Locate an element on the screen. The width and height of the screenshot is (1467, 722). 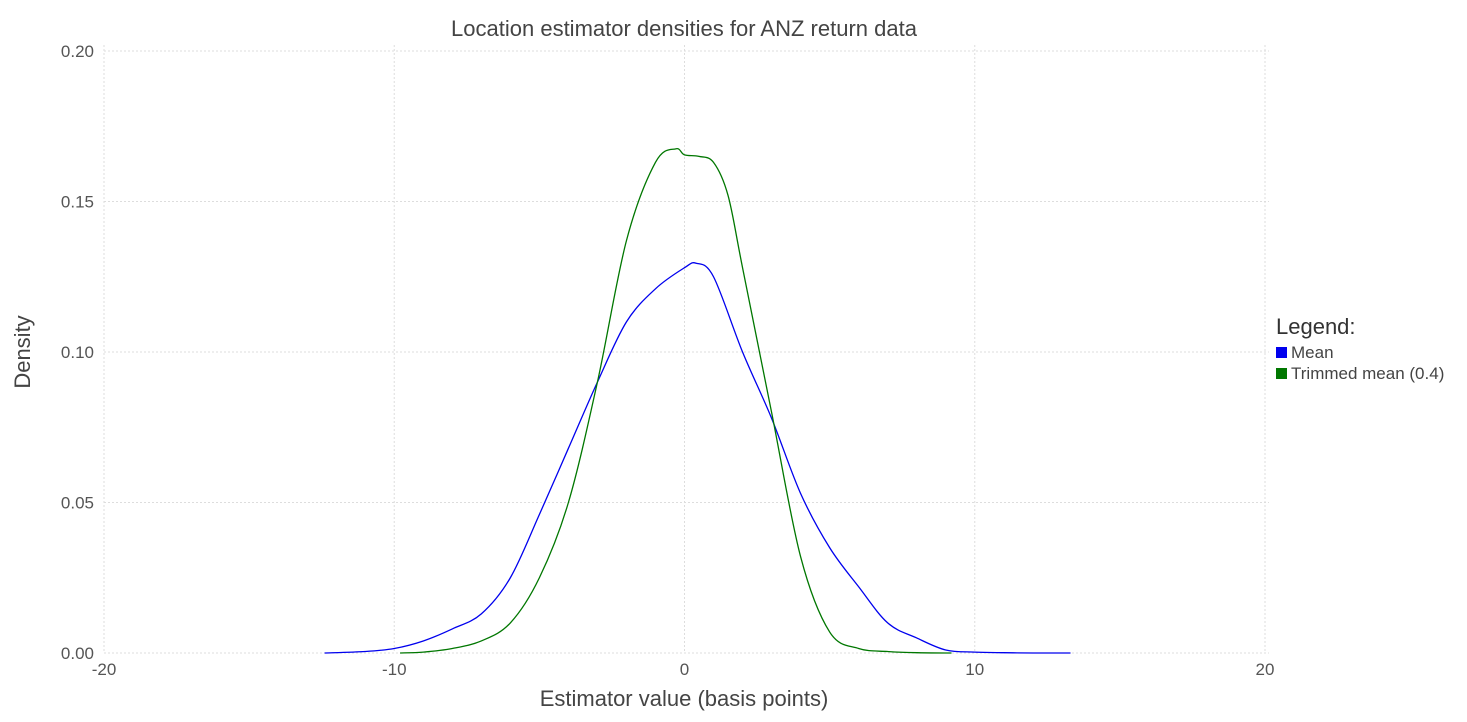
y-axis-title: Density is located at coordinates (22, 351).